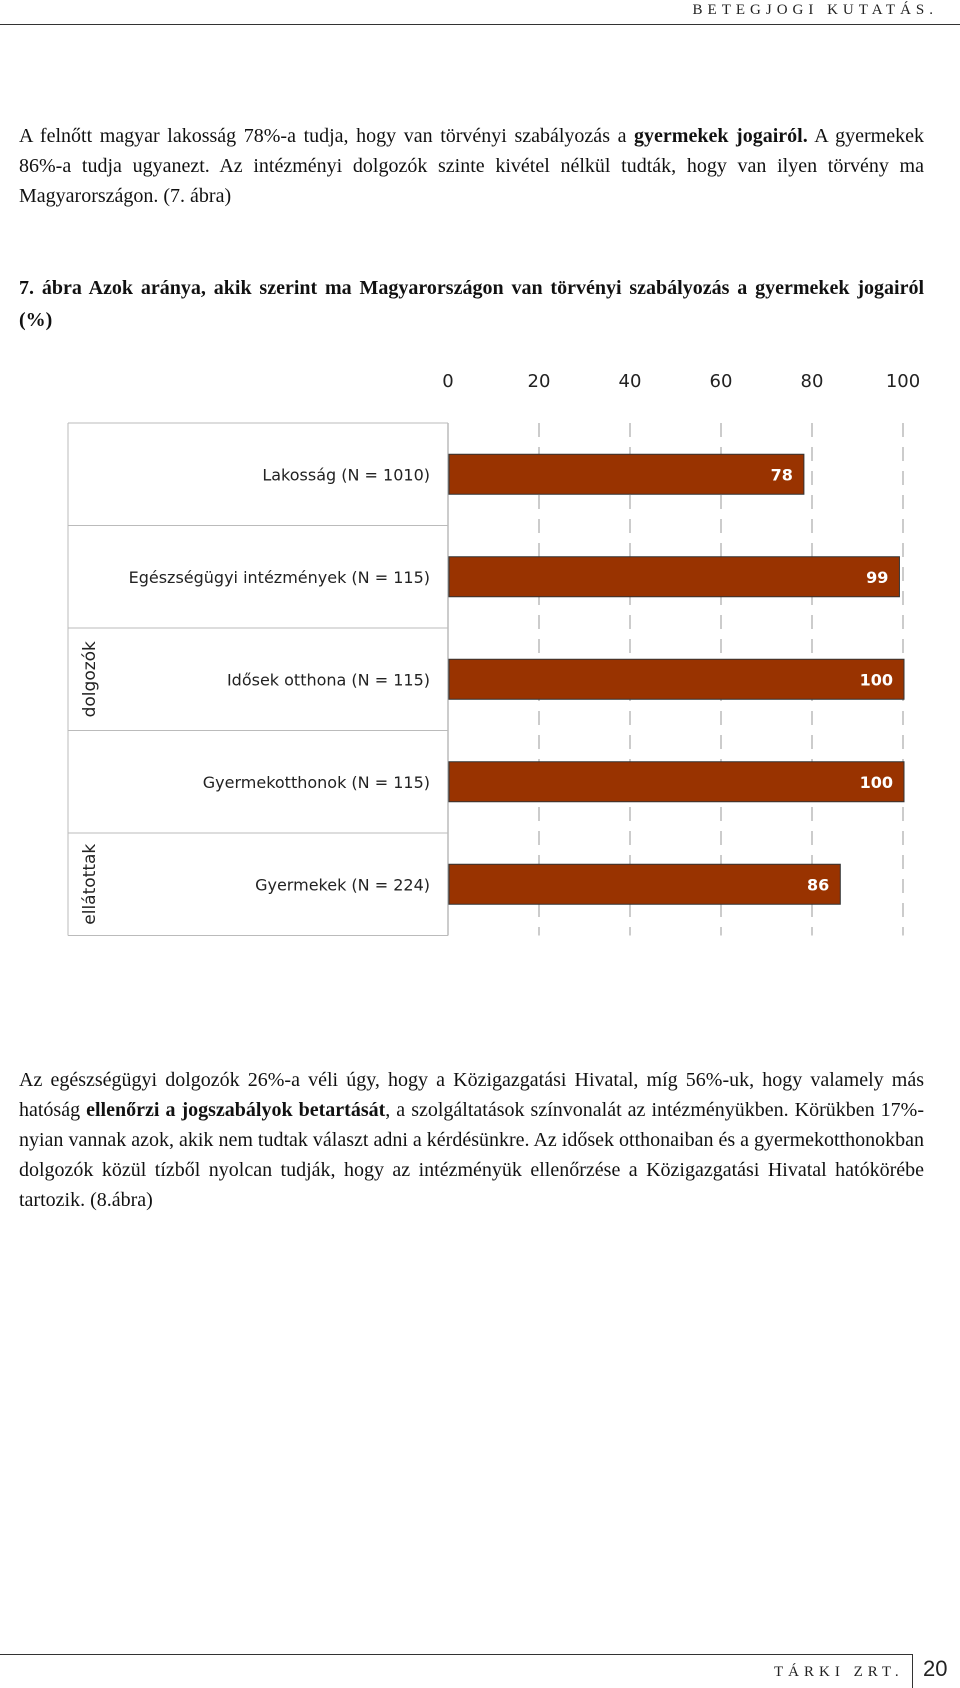 Image resolution: width=960 pixels, height=1688 pixels. What do you see at coordinates (912, 1671) in the screenshot?
I see `footer-divider` at bounding box center [912, 1671].